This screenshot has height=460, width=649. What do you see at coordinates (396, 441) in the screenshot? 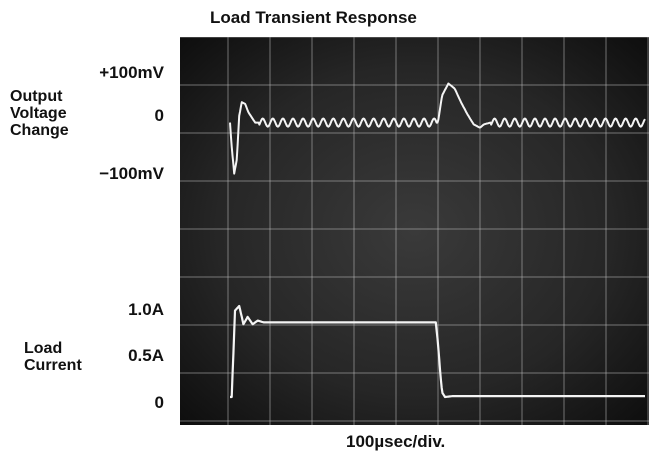
I see `x-axis-label: 100µsec/div.` at bounding box center [396, 441].